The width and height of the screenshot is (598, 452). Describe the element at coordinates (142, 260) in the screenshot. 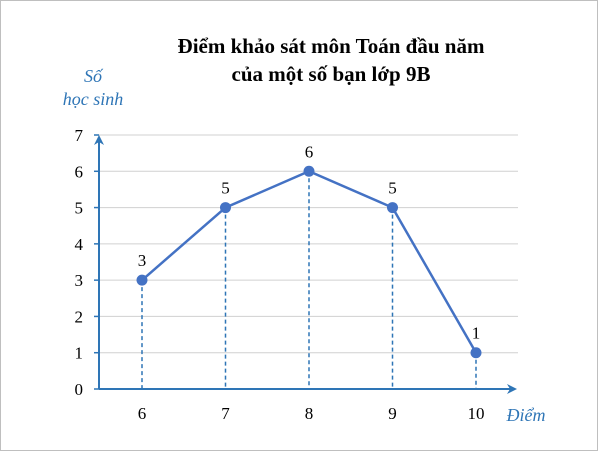

I see `data-label: 3` at that location.